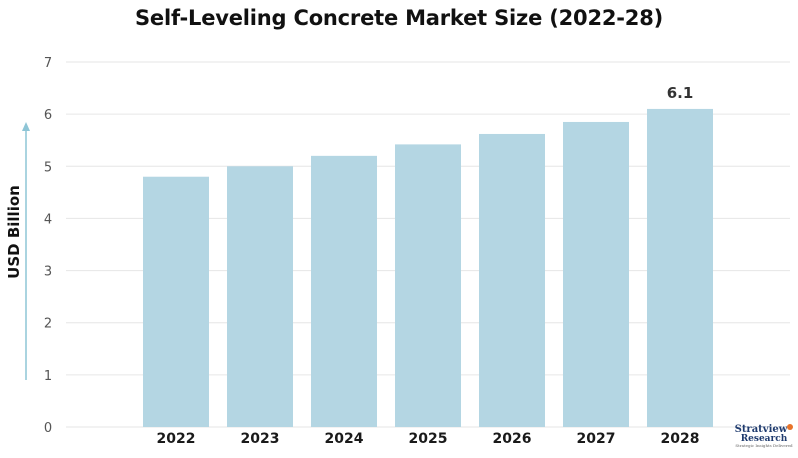 Image resolution: width=798 pixels, height=458 pixels. Describe the element at coordinates (512, 439) in the screenshot. I see `x-tick-label: 2026` at that location.